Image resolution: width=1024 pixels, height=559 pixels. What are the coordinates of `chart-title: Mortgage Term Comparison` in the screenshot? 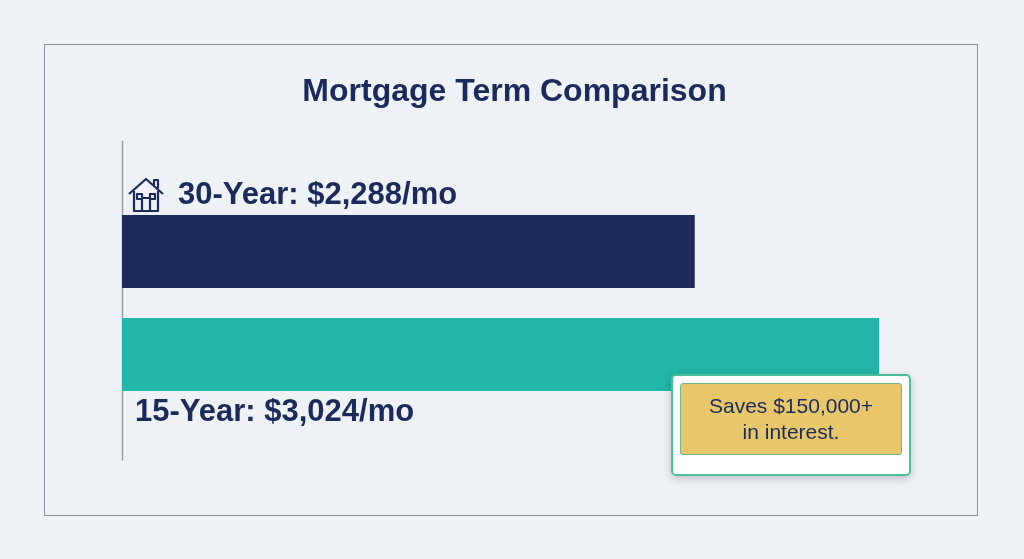 It's located at (514, 90).